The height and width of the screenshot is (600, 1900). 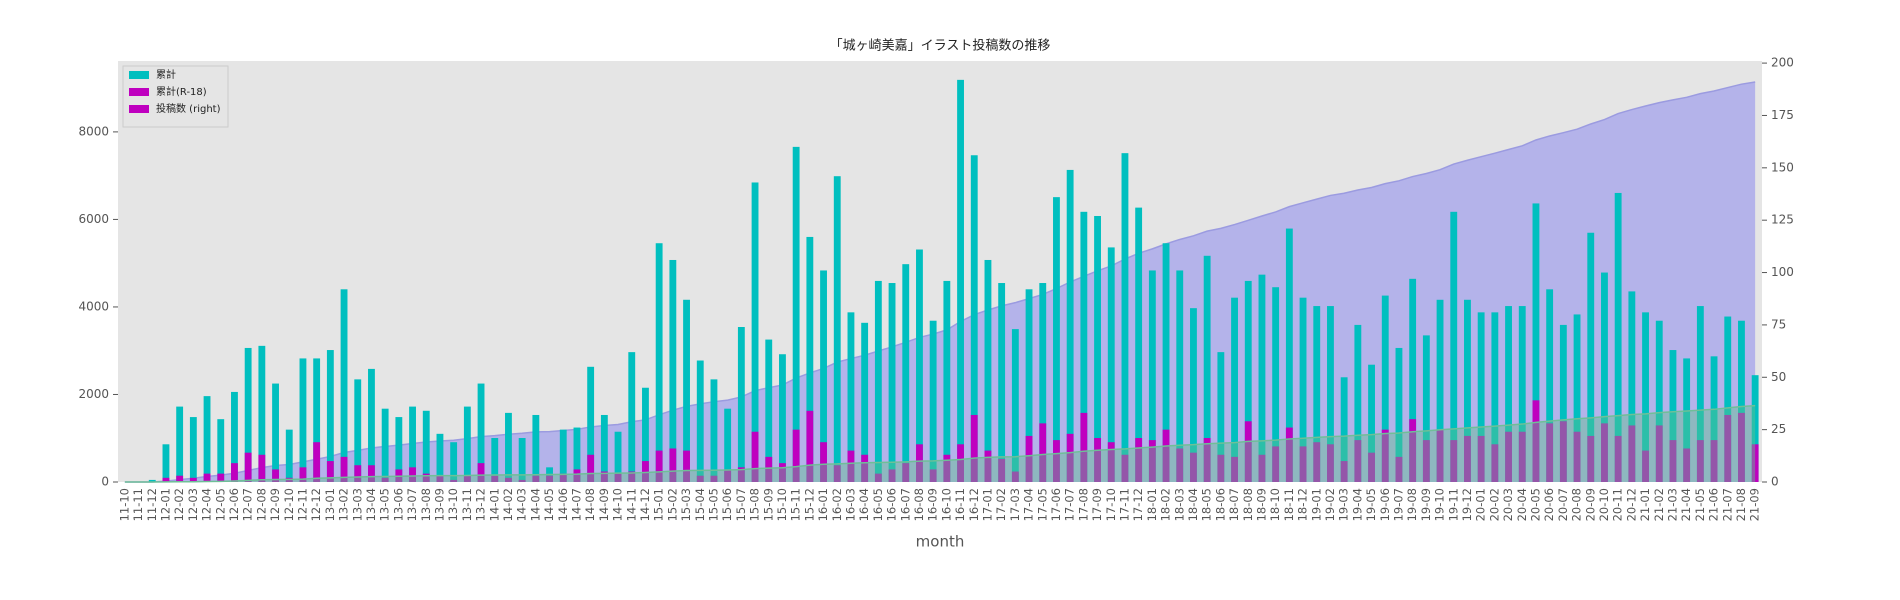 What do you see at coordinates (1782, 220) in the screenshot?
I see `y2-tick-label: 125` at bounding box center [1782, 220].